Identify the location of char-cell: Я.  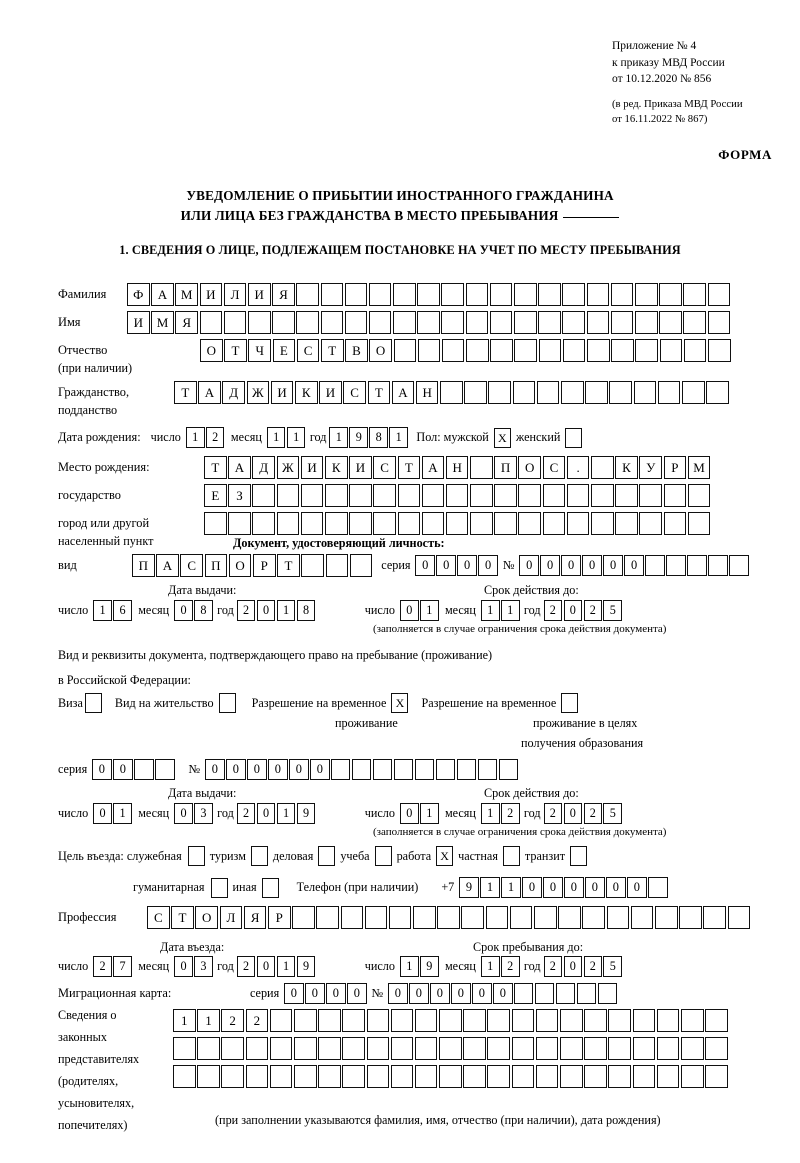
(283, 294).